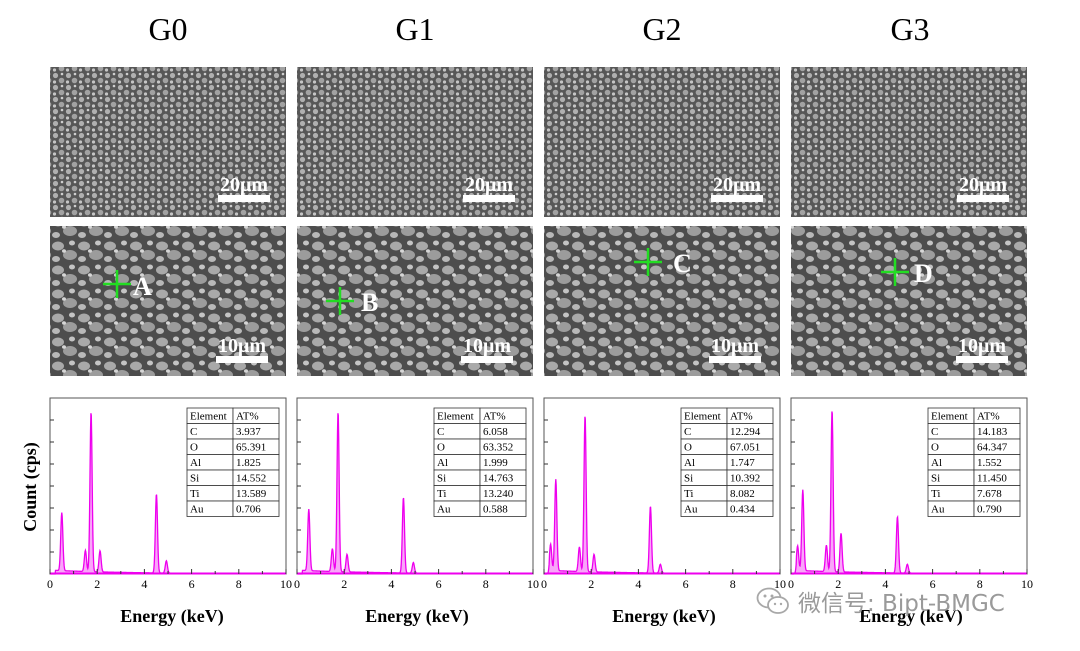  I want to click on table-value: 11.450, so click(992, 479).